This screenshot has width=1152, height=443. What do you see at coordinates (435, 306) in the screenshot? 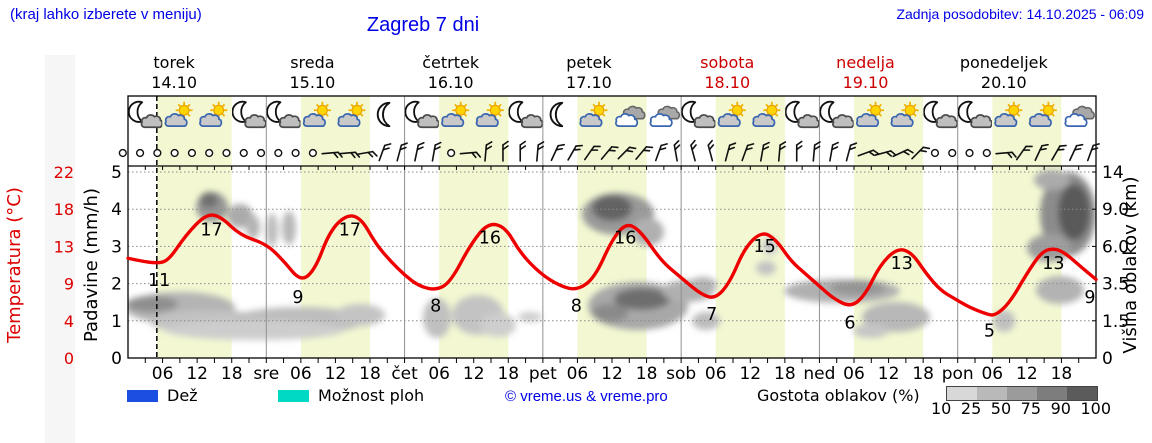
I see `temperature-value-label: 8` at bounding box center [435, 306].